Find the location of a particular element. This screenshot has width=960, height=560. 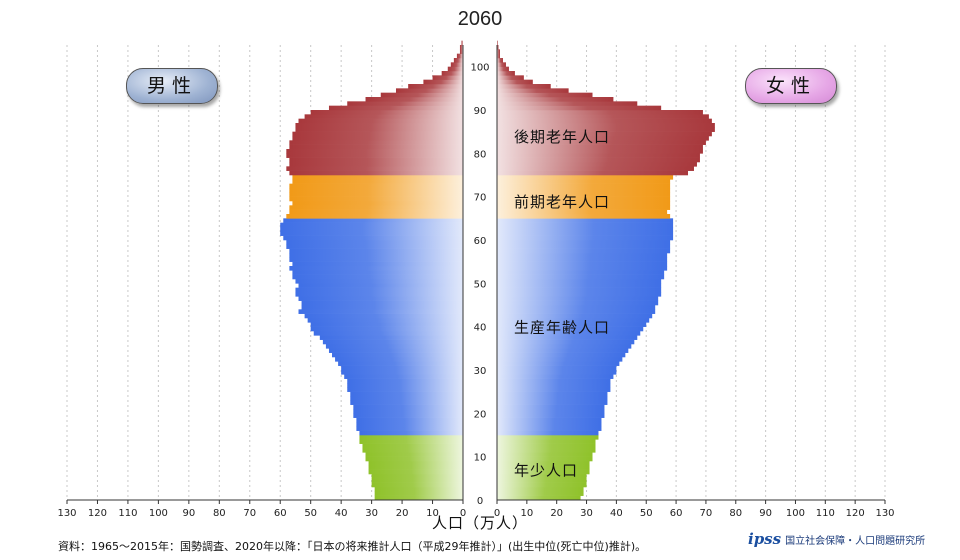

x-tick-male-20: 20 is located at coordinates (402, 513).